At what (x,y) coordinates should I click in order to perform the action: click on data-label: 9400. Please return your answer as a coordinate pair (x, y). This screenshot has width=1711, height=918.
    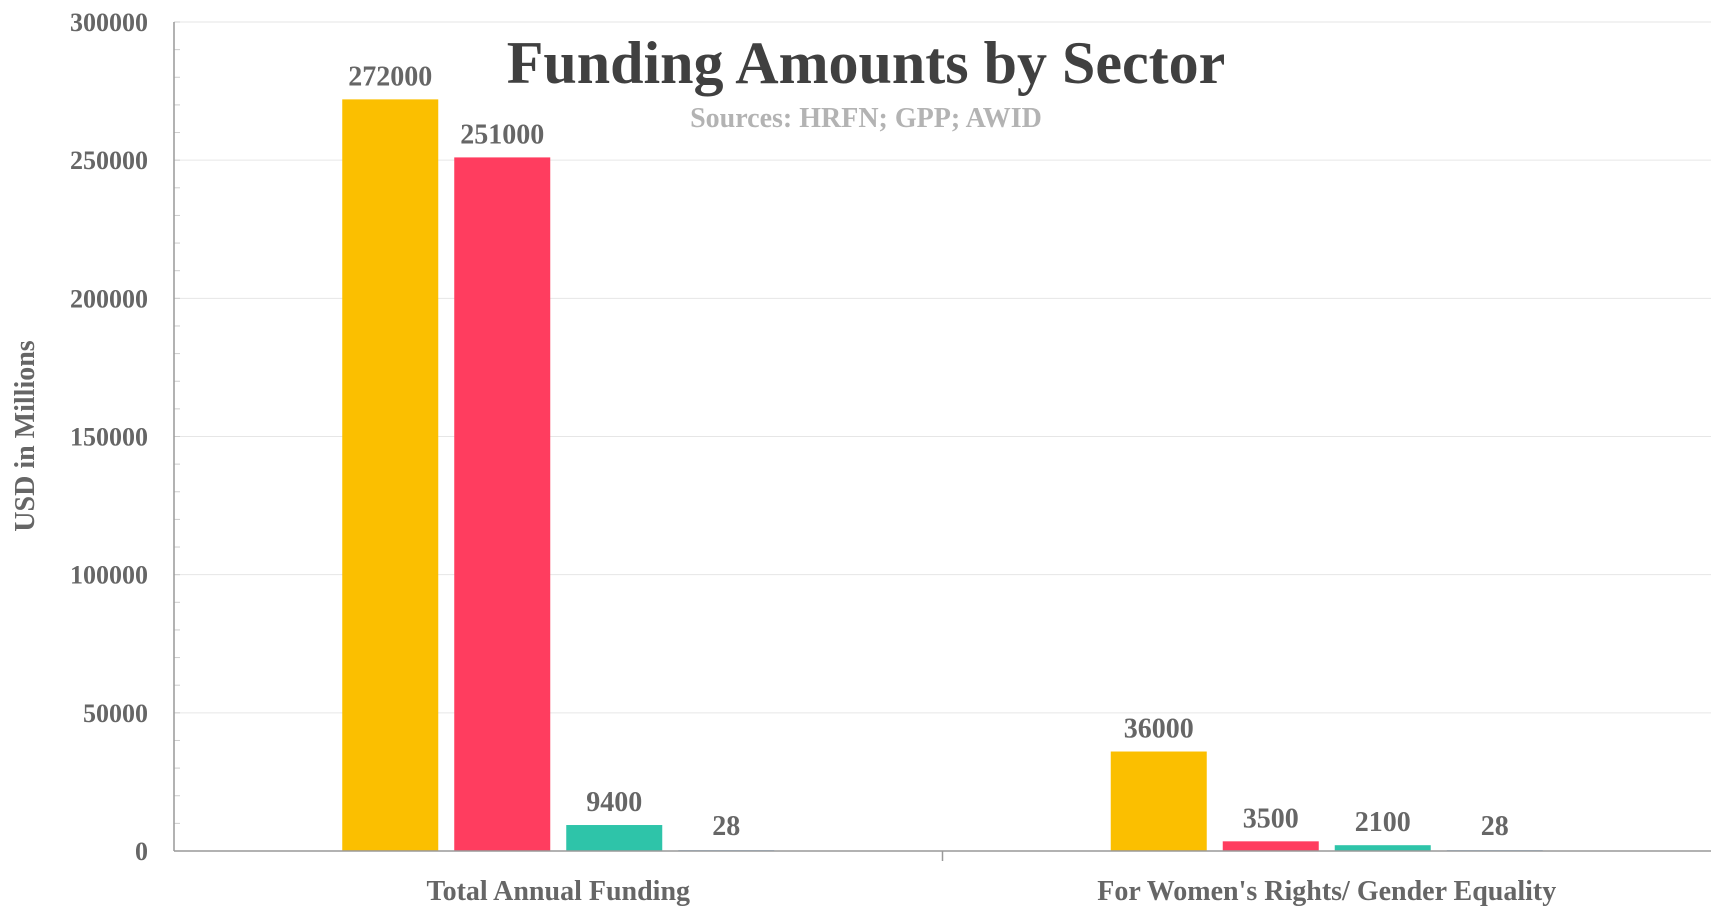
    Looking at the image, I should click on (614, 802).